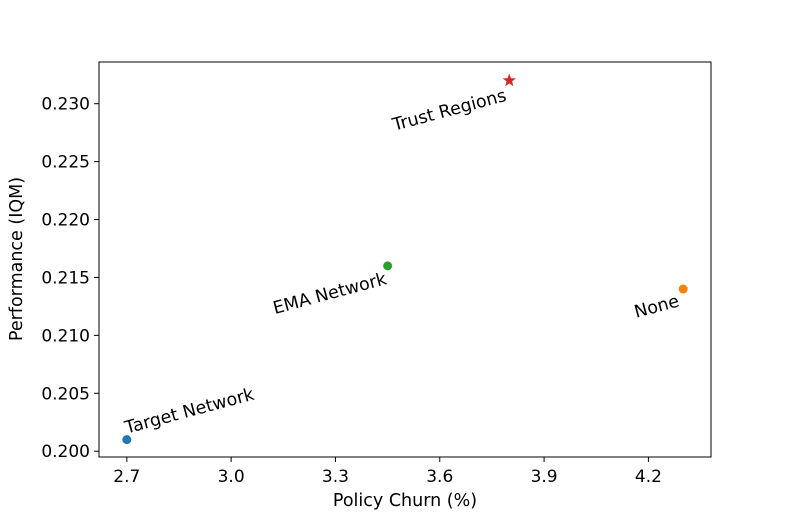  What do you see at coordinates (439, 477) in the screenshot?
I see `x-tick-label: 3.6` at bounding box center [439, 477].